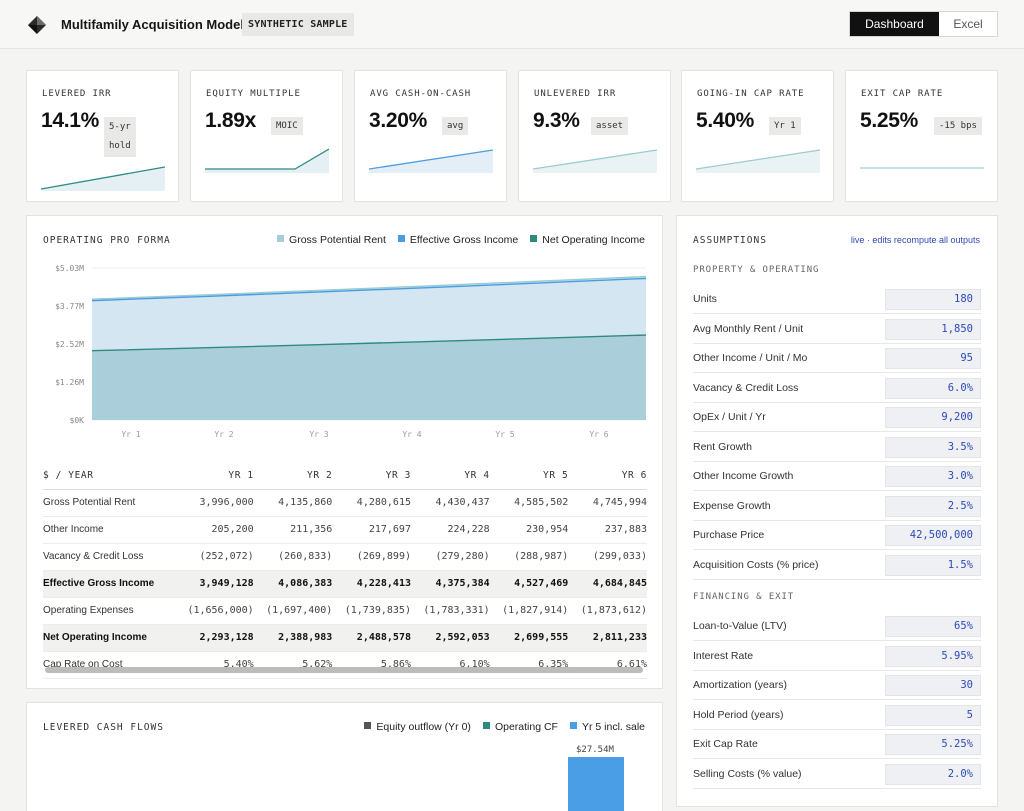  What do you see at coordinates (968, 24) in the screenshot?
I see `tab-excel: Excel` at bounding box center [968, 24].